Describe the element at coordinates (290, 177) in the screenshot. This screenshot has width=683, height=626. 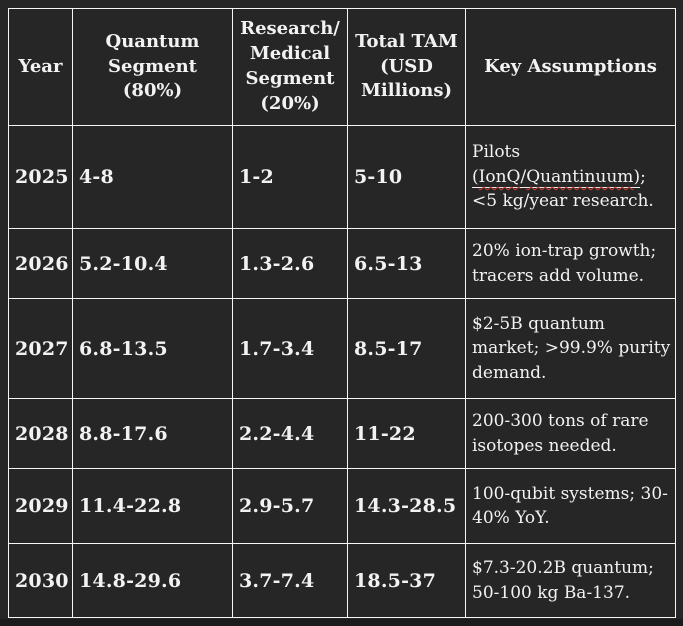
I see `research-medical-cell: 1-2` at that location.